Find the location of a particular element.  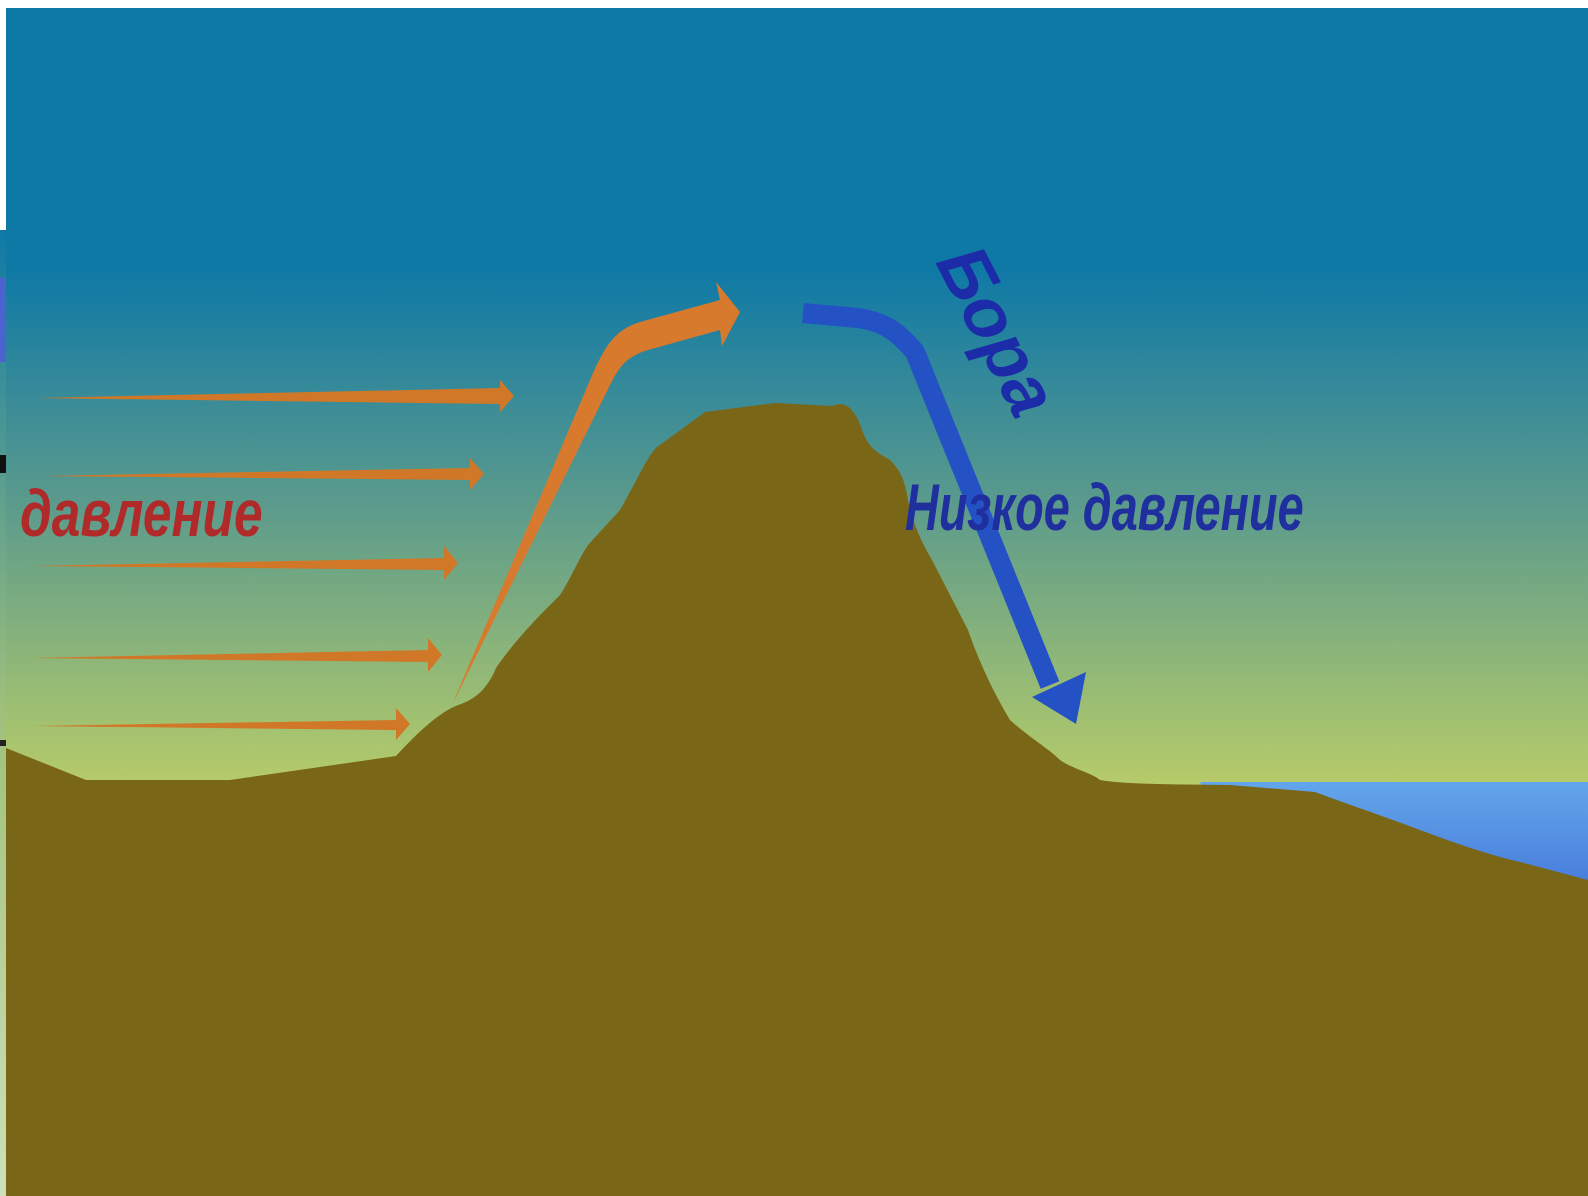

left-edge-blue-mark is located at coordinates (3, 320).